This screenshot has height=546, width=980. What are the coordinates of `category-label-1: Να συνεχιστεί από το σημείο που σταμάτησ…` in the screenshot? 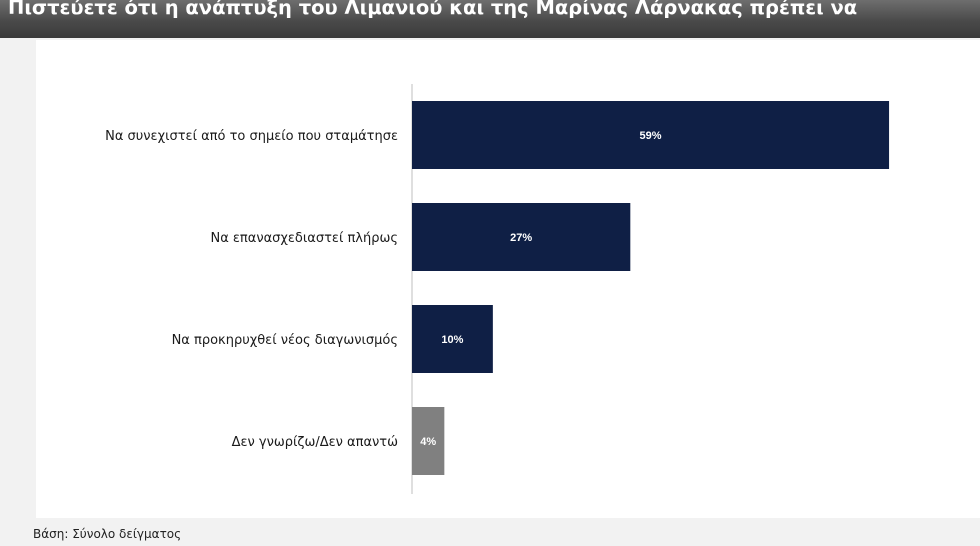 It's located at (251, 136).